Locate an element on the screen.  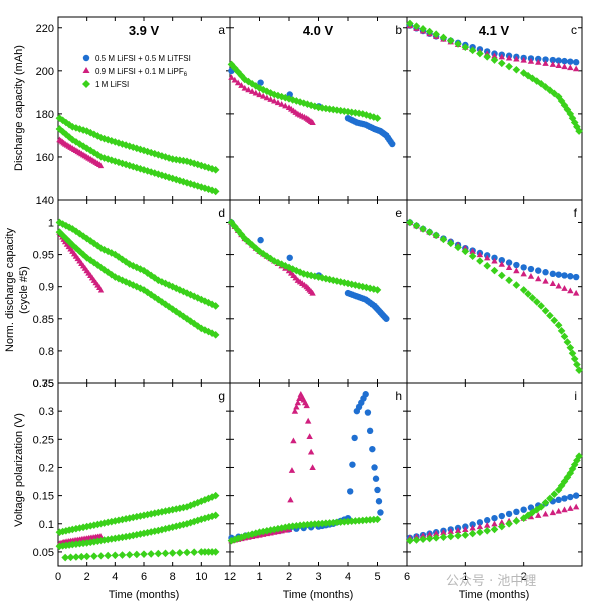
y-tick-label: 0.15 is located at coordinates (43, 497).